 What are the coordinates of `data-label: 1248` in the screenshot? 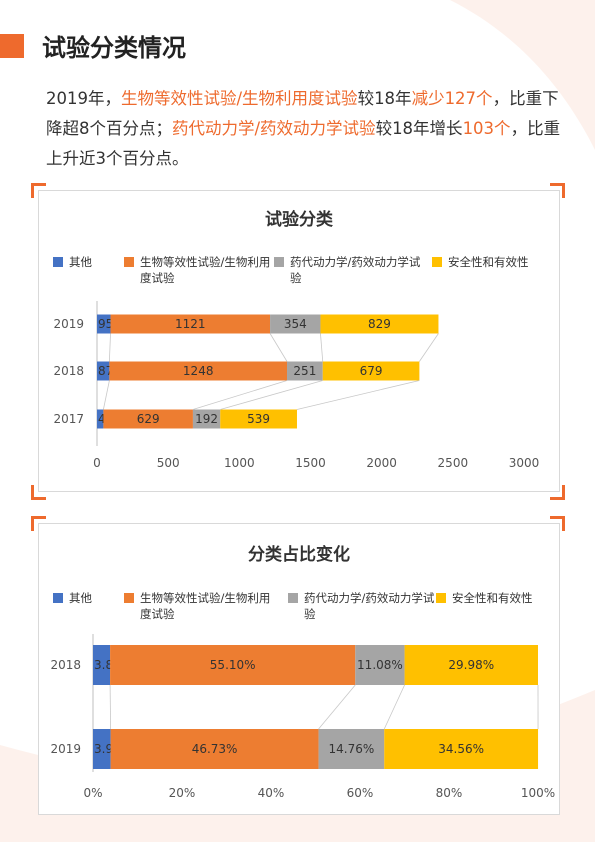 It's located at (198, 371).